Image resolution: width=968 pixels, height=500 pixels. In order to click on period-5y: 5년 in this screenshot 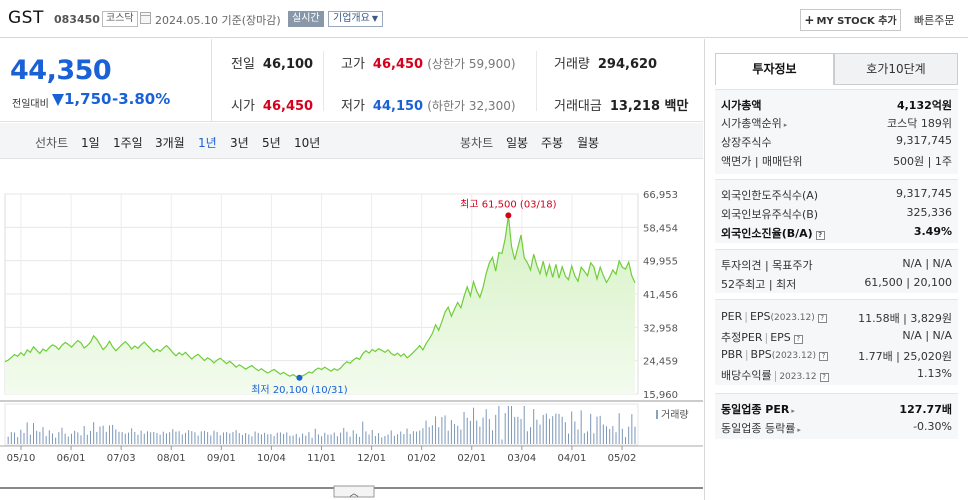, I will do `click(271, 143)`.